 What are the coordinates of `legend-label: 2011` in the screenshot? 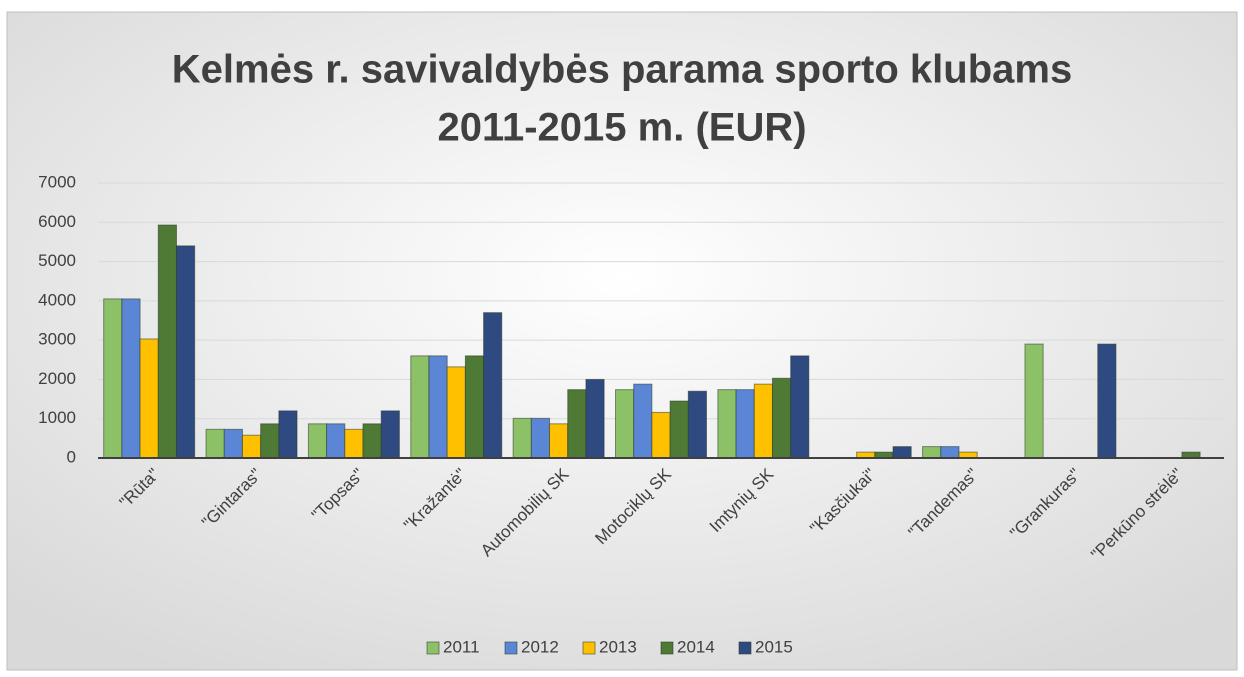 It's located at (461, 646).